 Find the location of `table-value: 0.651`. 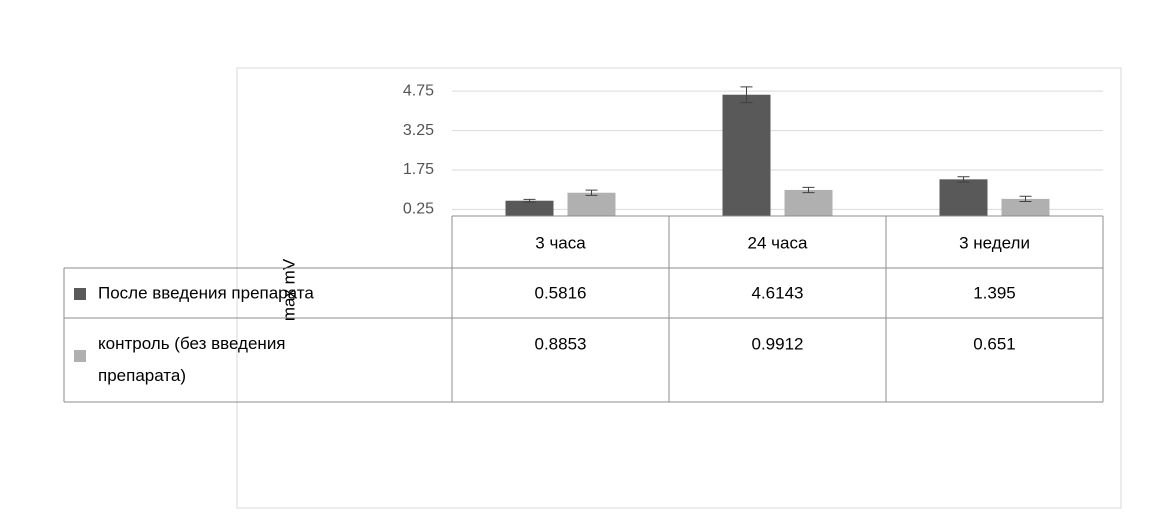

table-value: 0.651 is located at coordinates (994, 343).